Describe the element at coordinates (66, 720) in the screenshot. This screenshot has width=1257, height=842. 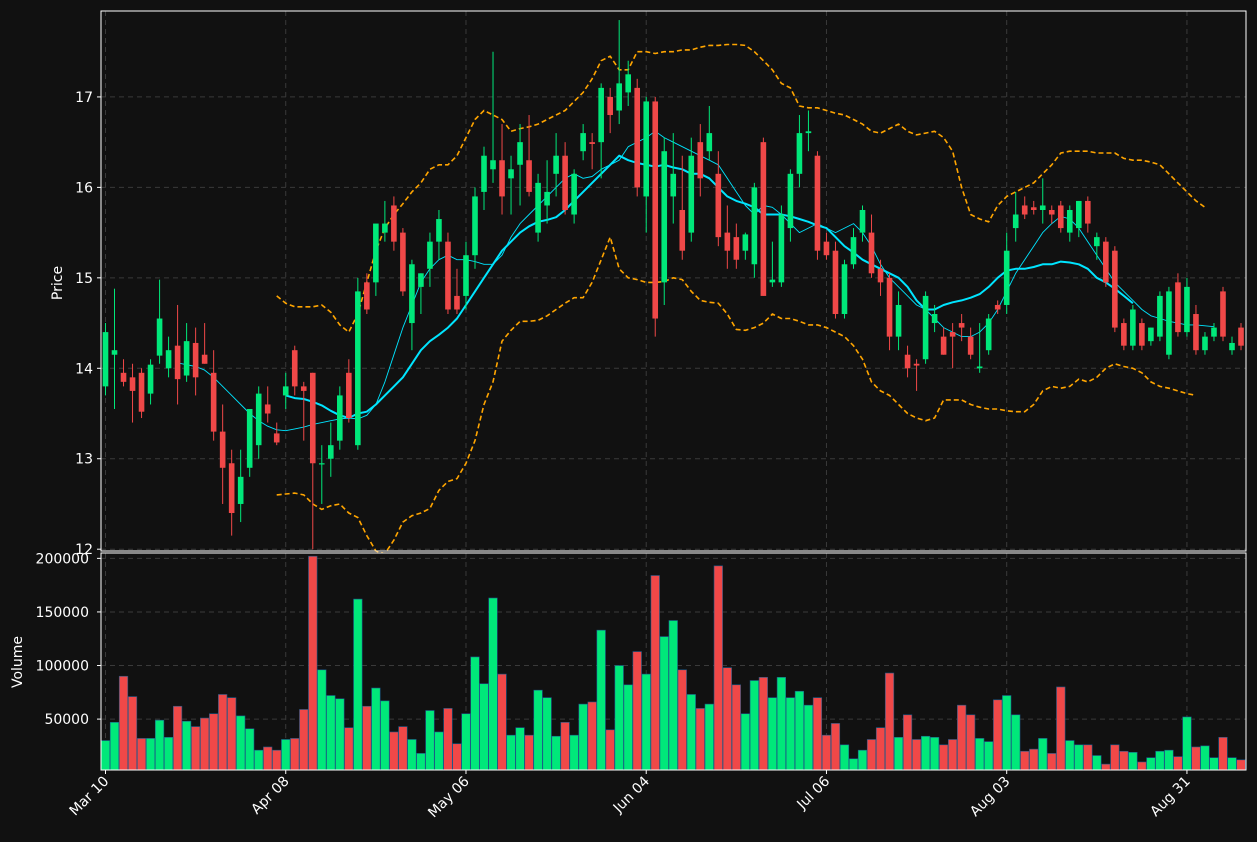
I see `volume-tick-label: 50000` at that location.